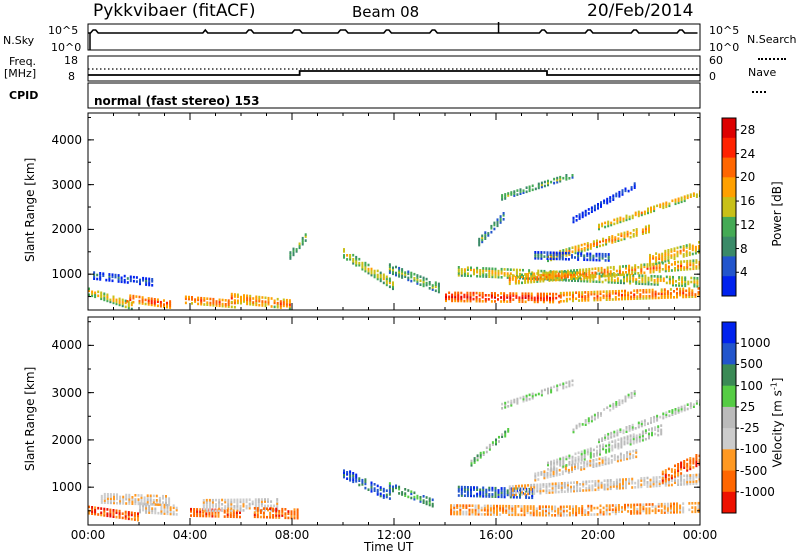 The image size is (800, 554). What do you see at coordinates (71, 60) in the screenshot?
I see `freq-left-tick-top: 18` at bounding box center [71, 60].